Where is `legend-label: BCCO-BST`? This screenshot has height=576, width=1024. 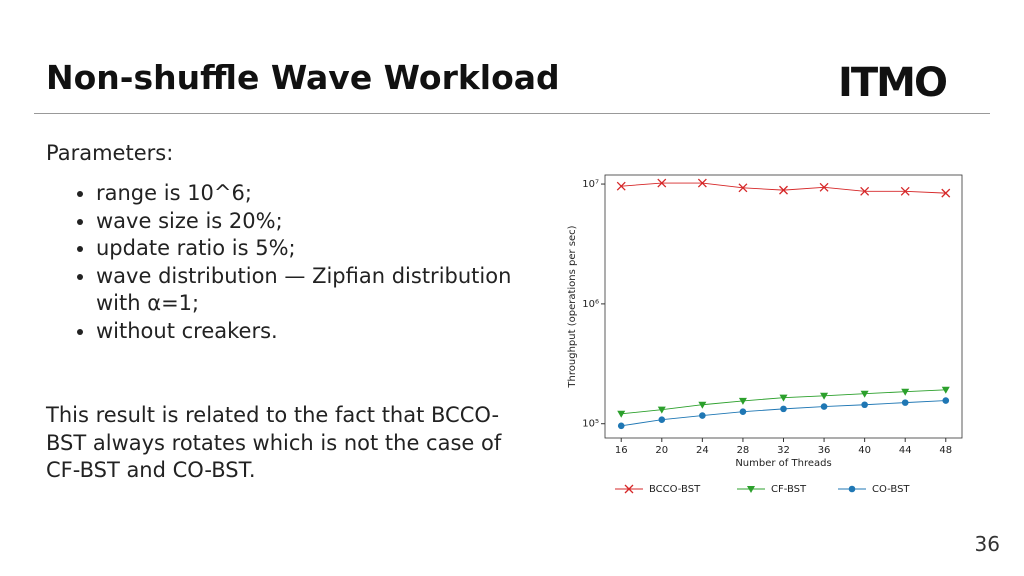 legend-label: BCCO-BST is located at coordinates (675, 489).